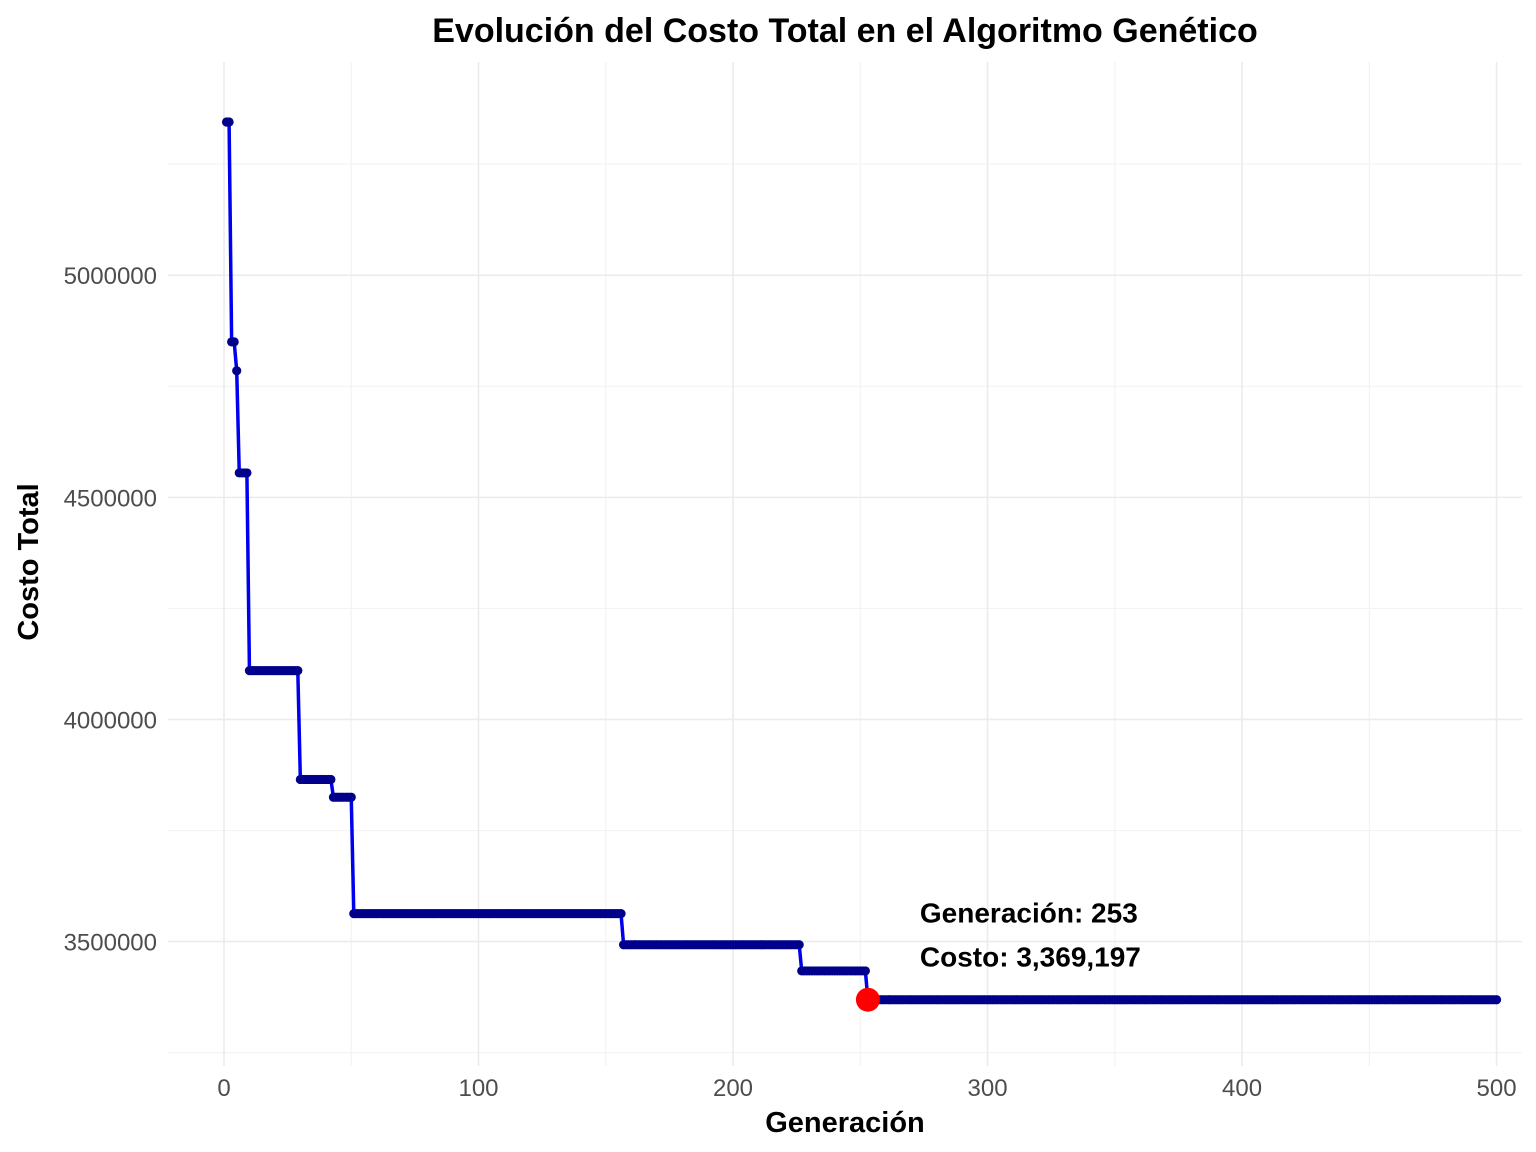 Image resolution: width=1536 pixels, height=1152 pixels. Describe the element at coordinates (29, 561) in the screenshot. I see `y-axis-title: Costo Total` at that location.